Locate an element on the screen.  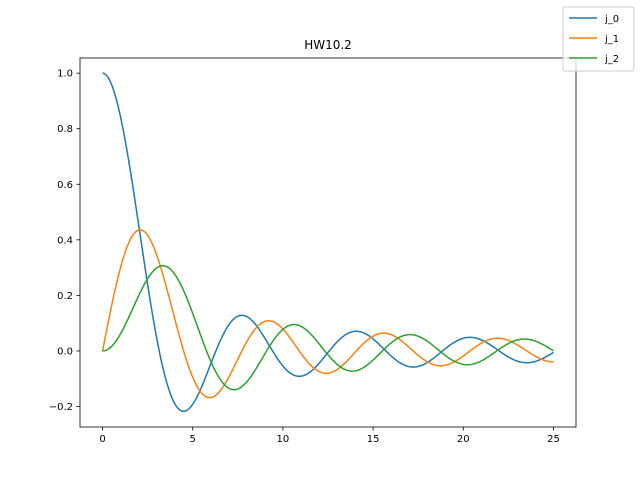
legend-box is located at coordinates (598, 39).